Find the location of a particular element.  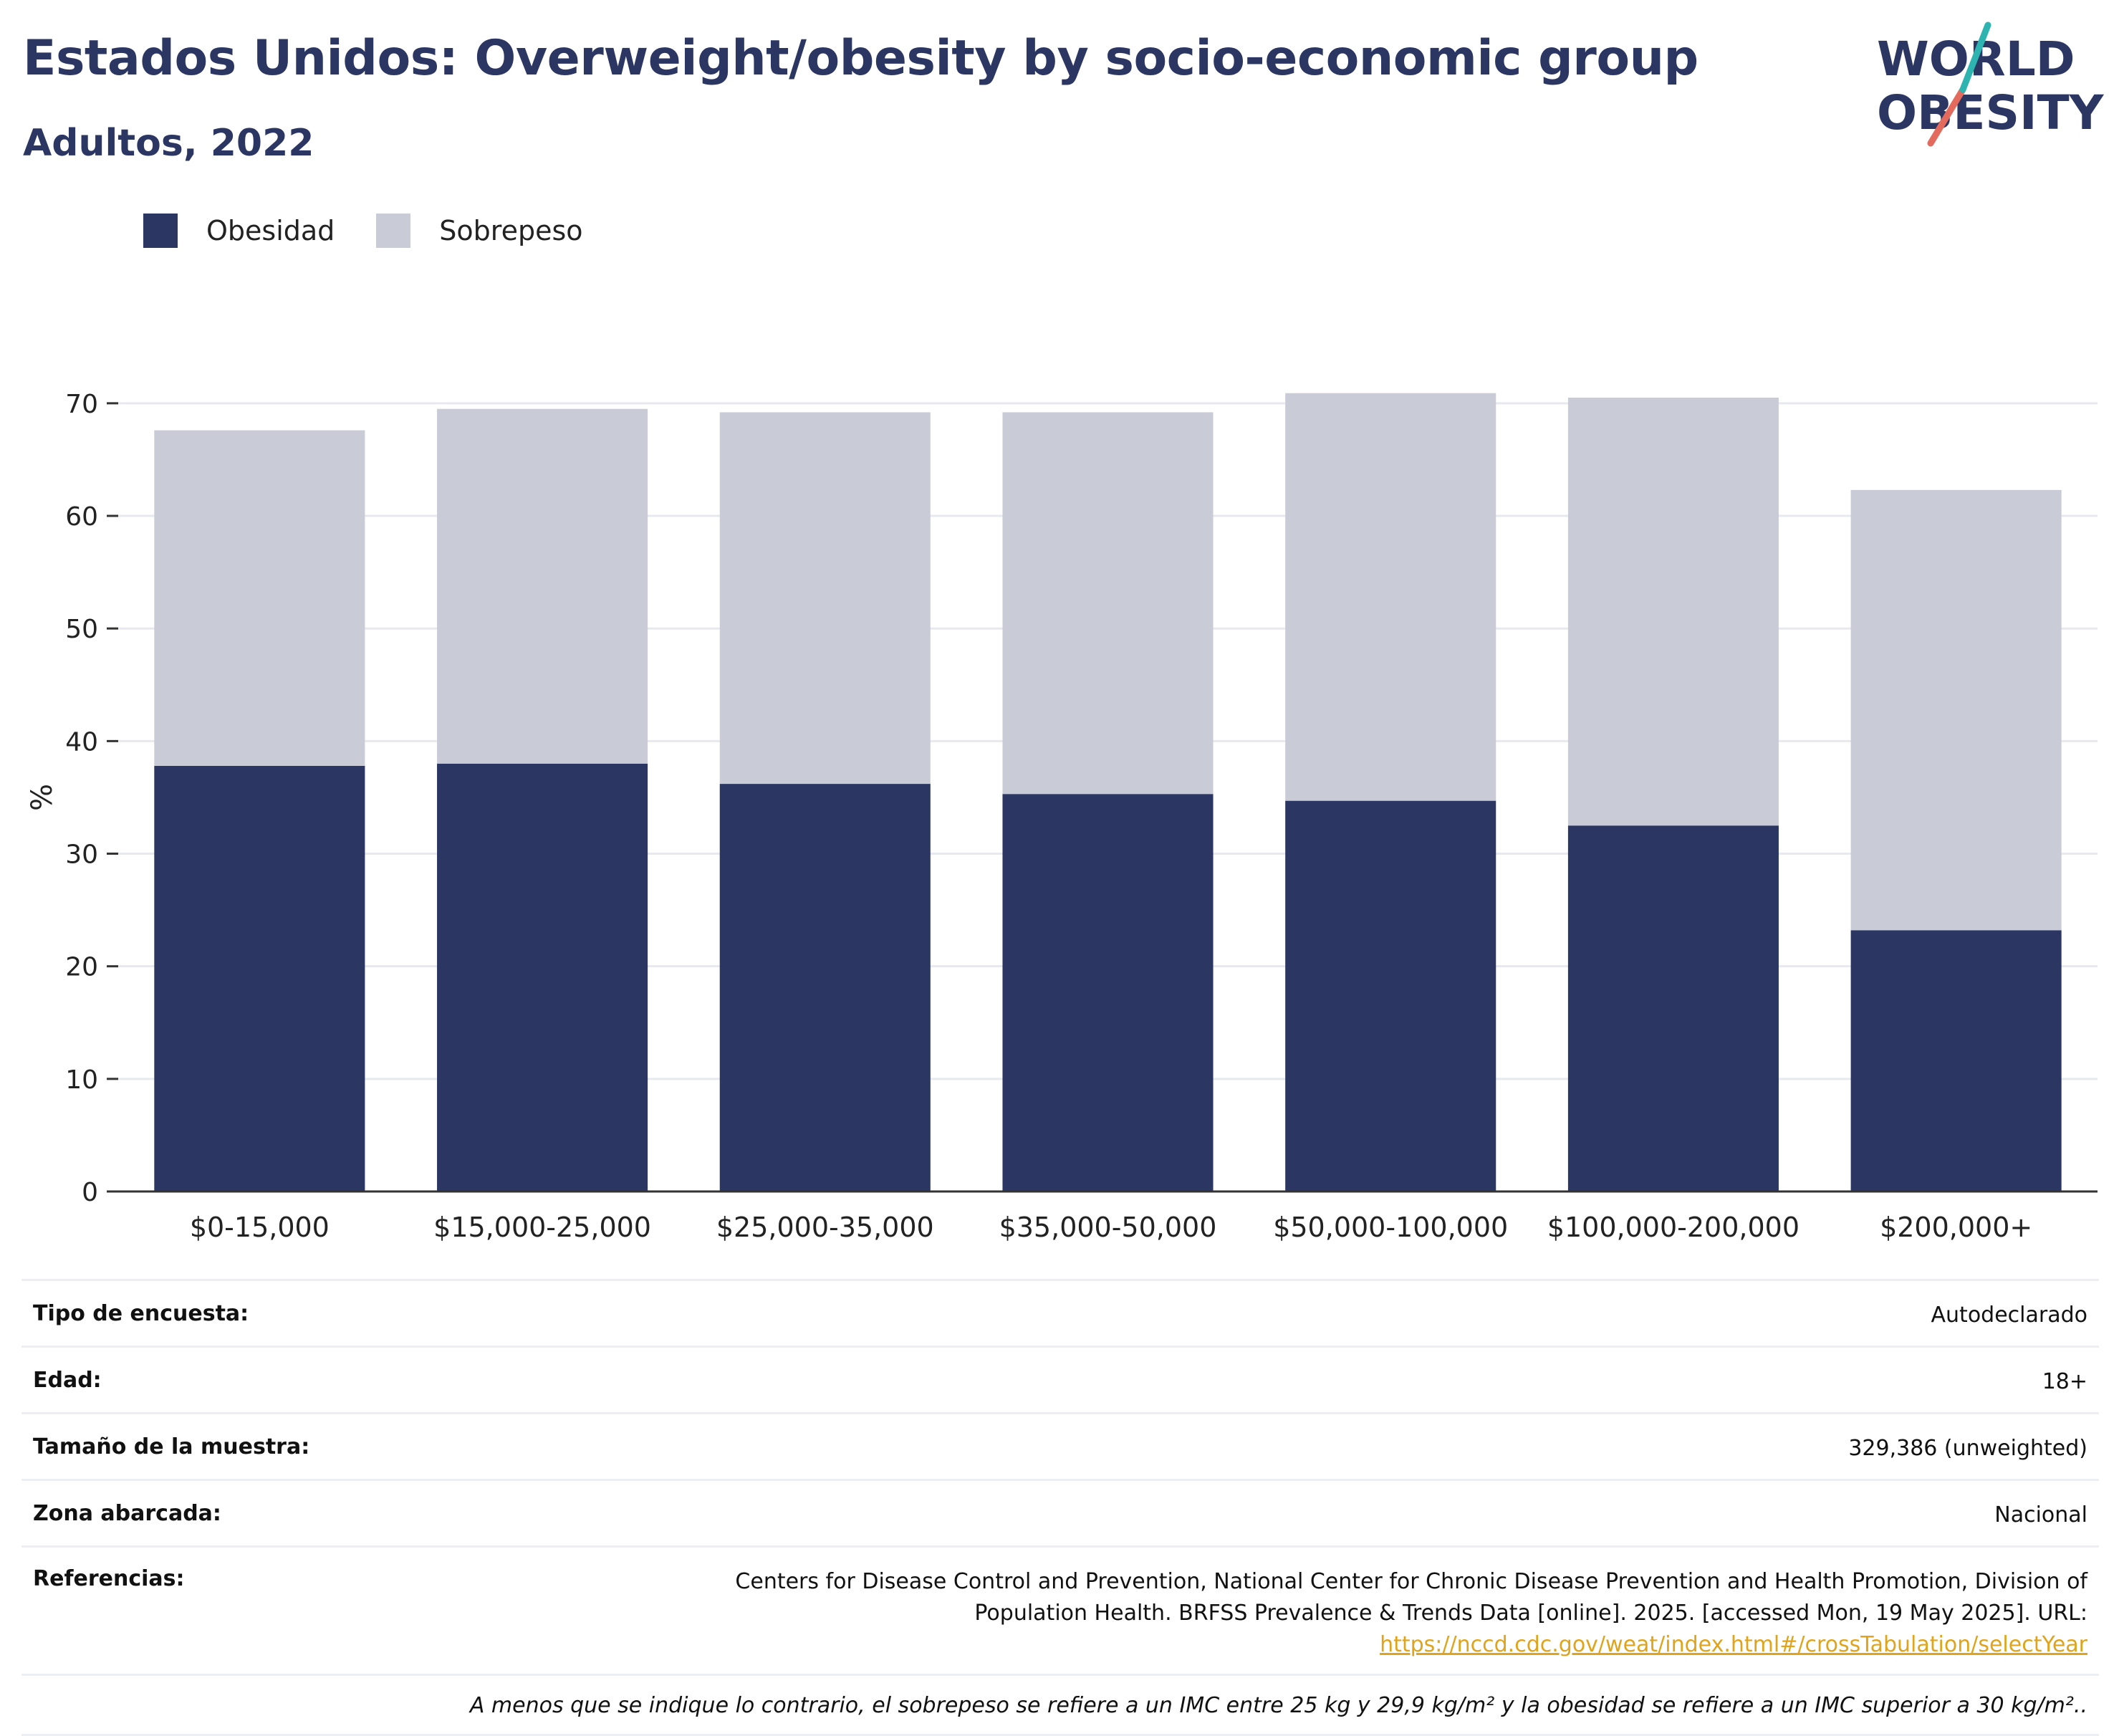

world-obesity-logo: WORLD OBESITY is located at coordinates (1991, 84).